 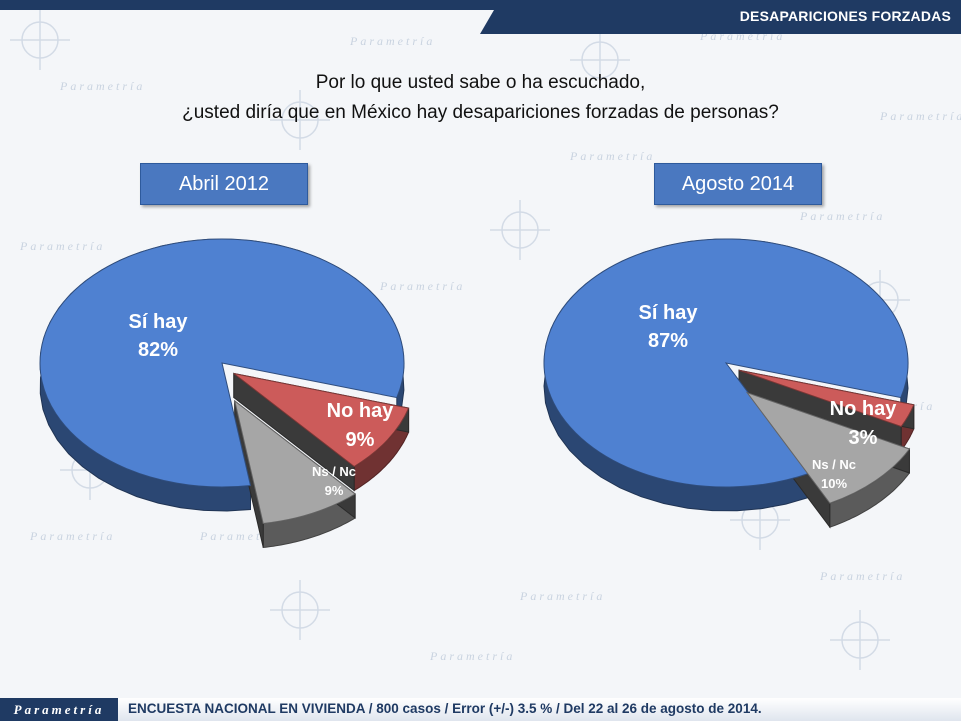 What do you see at coordinates (59, 709) in the screenshot?
I see `footer-logo: Parametría` at bounding box center [59, 709].